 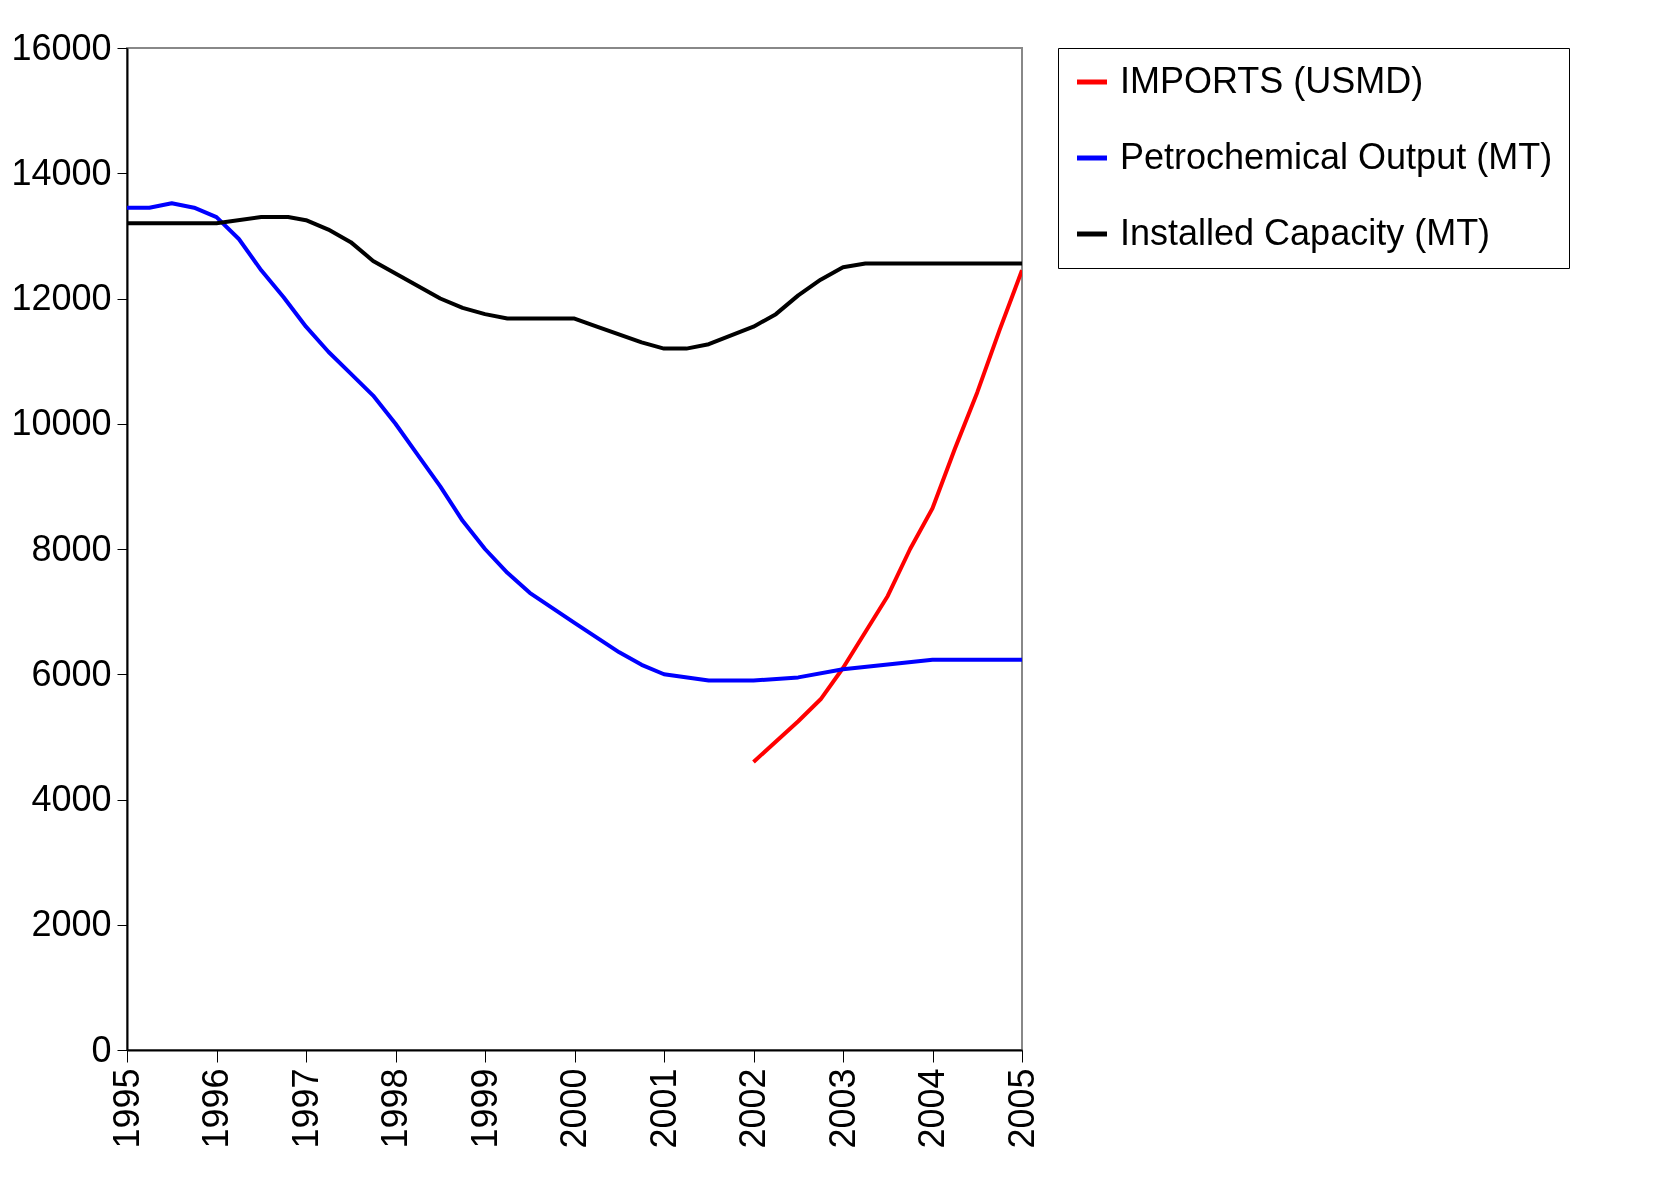 I want to click on y-tick-label: 2000, so click(x=71, y=924).